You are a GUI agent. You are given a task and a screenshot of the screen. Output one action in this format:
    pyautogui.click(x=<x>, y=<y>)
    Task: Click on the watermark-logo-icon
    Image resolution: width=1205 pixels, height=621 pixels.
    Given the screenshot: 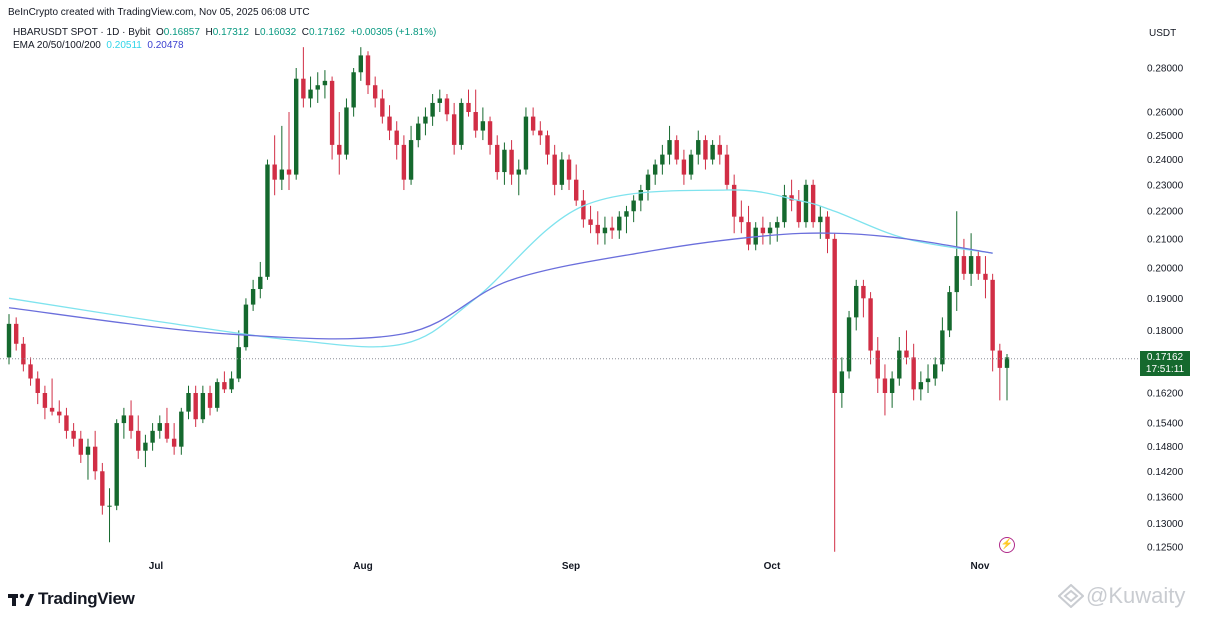 What is the action you would take?
    pyautogui.click(x=1071, y=596)
    